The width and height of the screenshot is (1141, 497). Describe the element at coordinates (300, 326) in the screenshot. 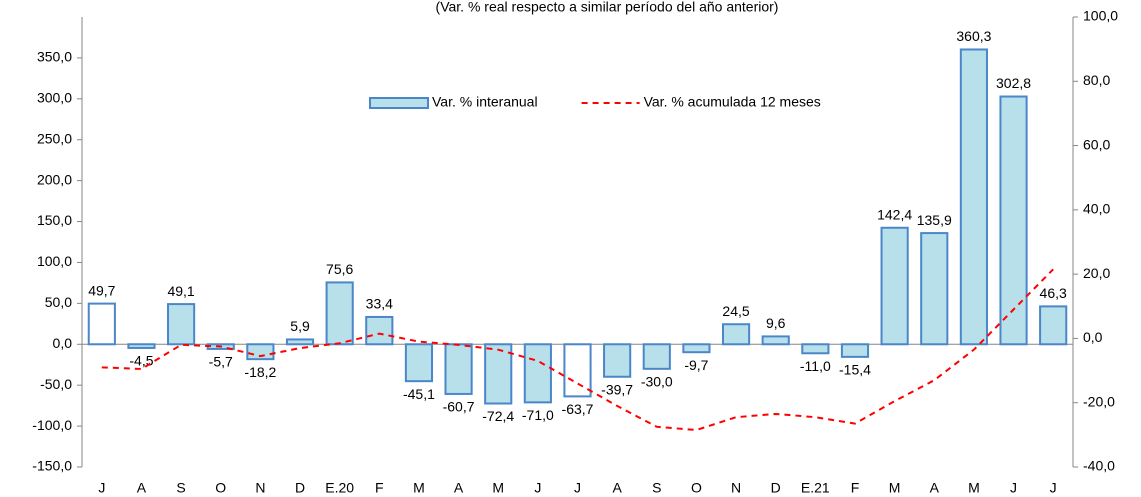

I see `value-label: 5,9` at that location.